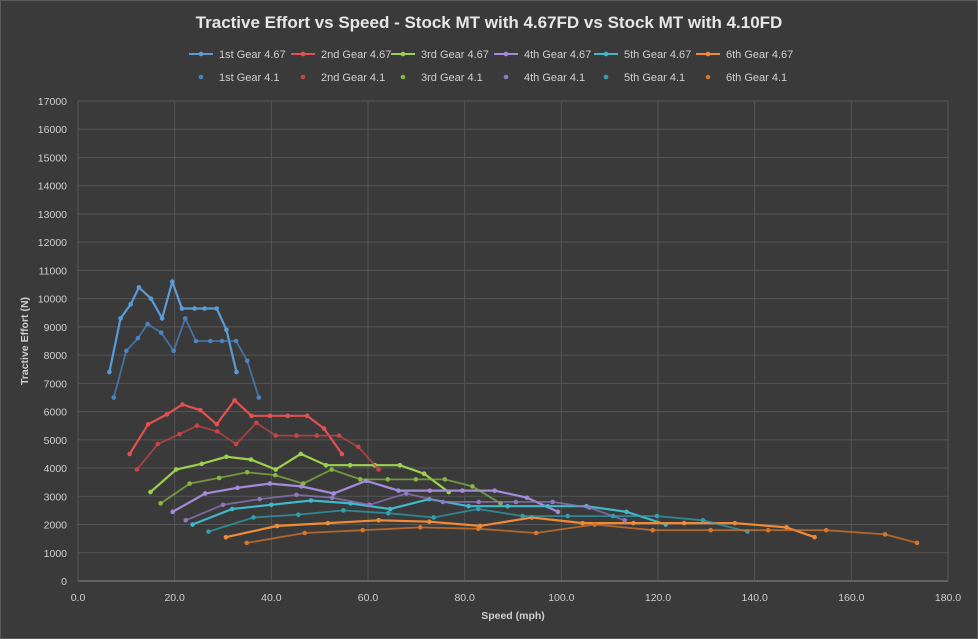 The width and height of the screenshot is (978, 639). Describe the element at coordinates (56, 497) in the screenshot. I see `y-tick-label: 3000` at that location.